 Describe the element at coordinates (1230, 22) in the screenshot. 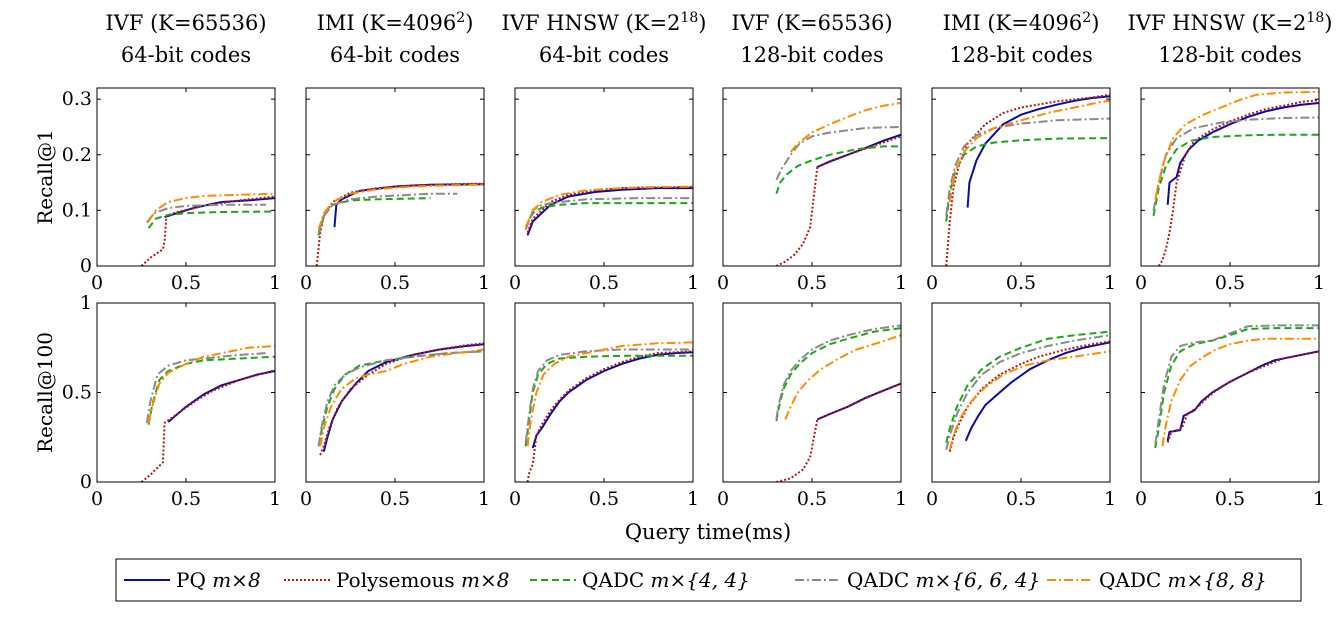

I see `panel-title-6: IVF HNSW (K=218)` at that location.